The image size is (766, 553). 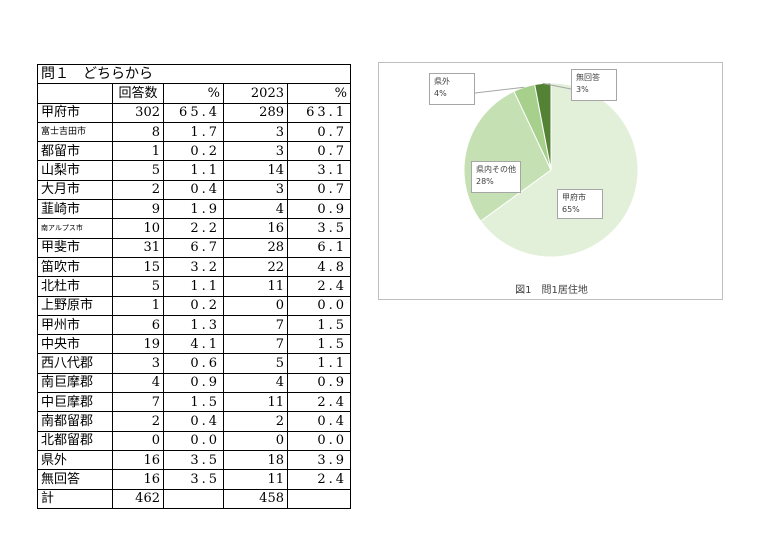 What do you see at coordinates (582, 89) in the screenshot?
I see `callout-value: 3%` at bounding box center [582, 89].